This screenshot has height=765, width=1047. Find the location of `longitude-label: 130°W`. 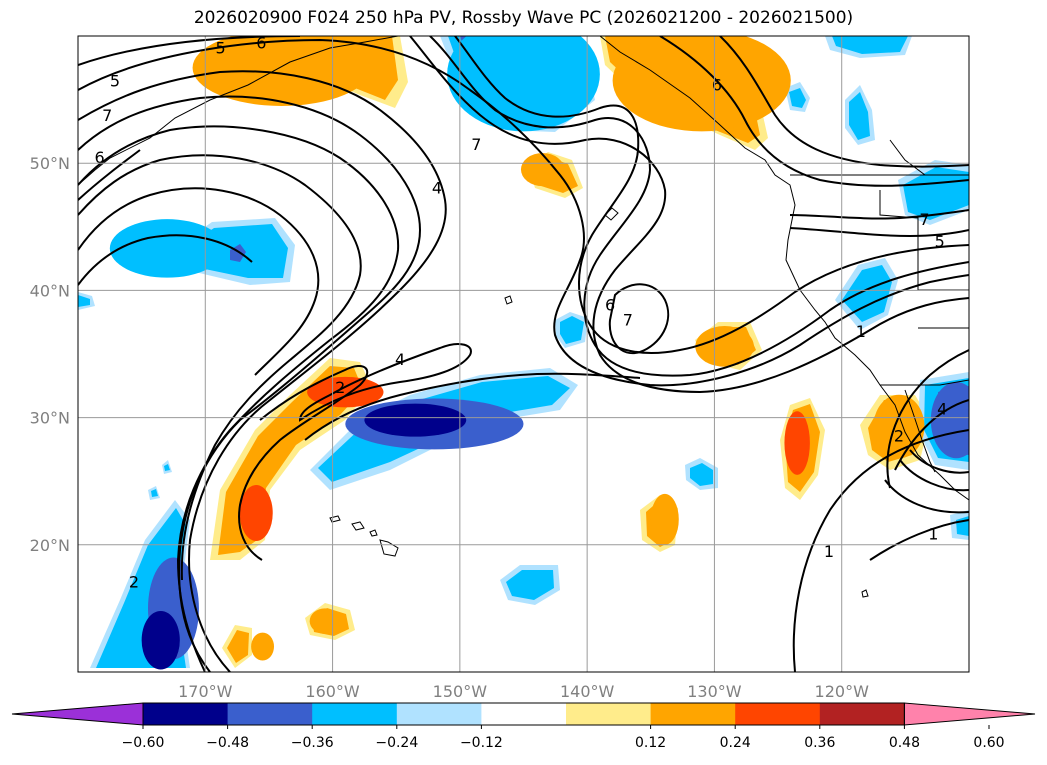

longitude-label: 130°W is located at coordinates (714, 691).